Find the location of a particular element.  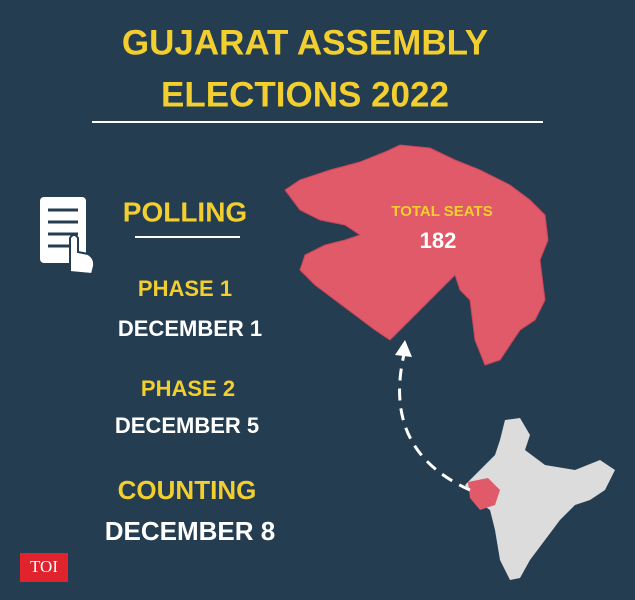

logo-text: TOI is located at coordinates (44, 566).